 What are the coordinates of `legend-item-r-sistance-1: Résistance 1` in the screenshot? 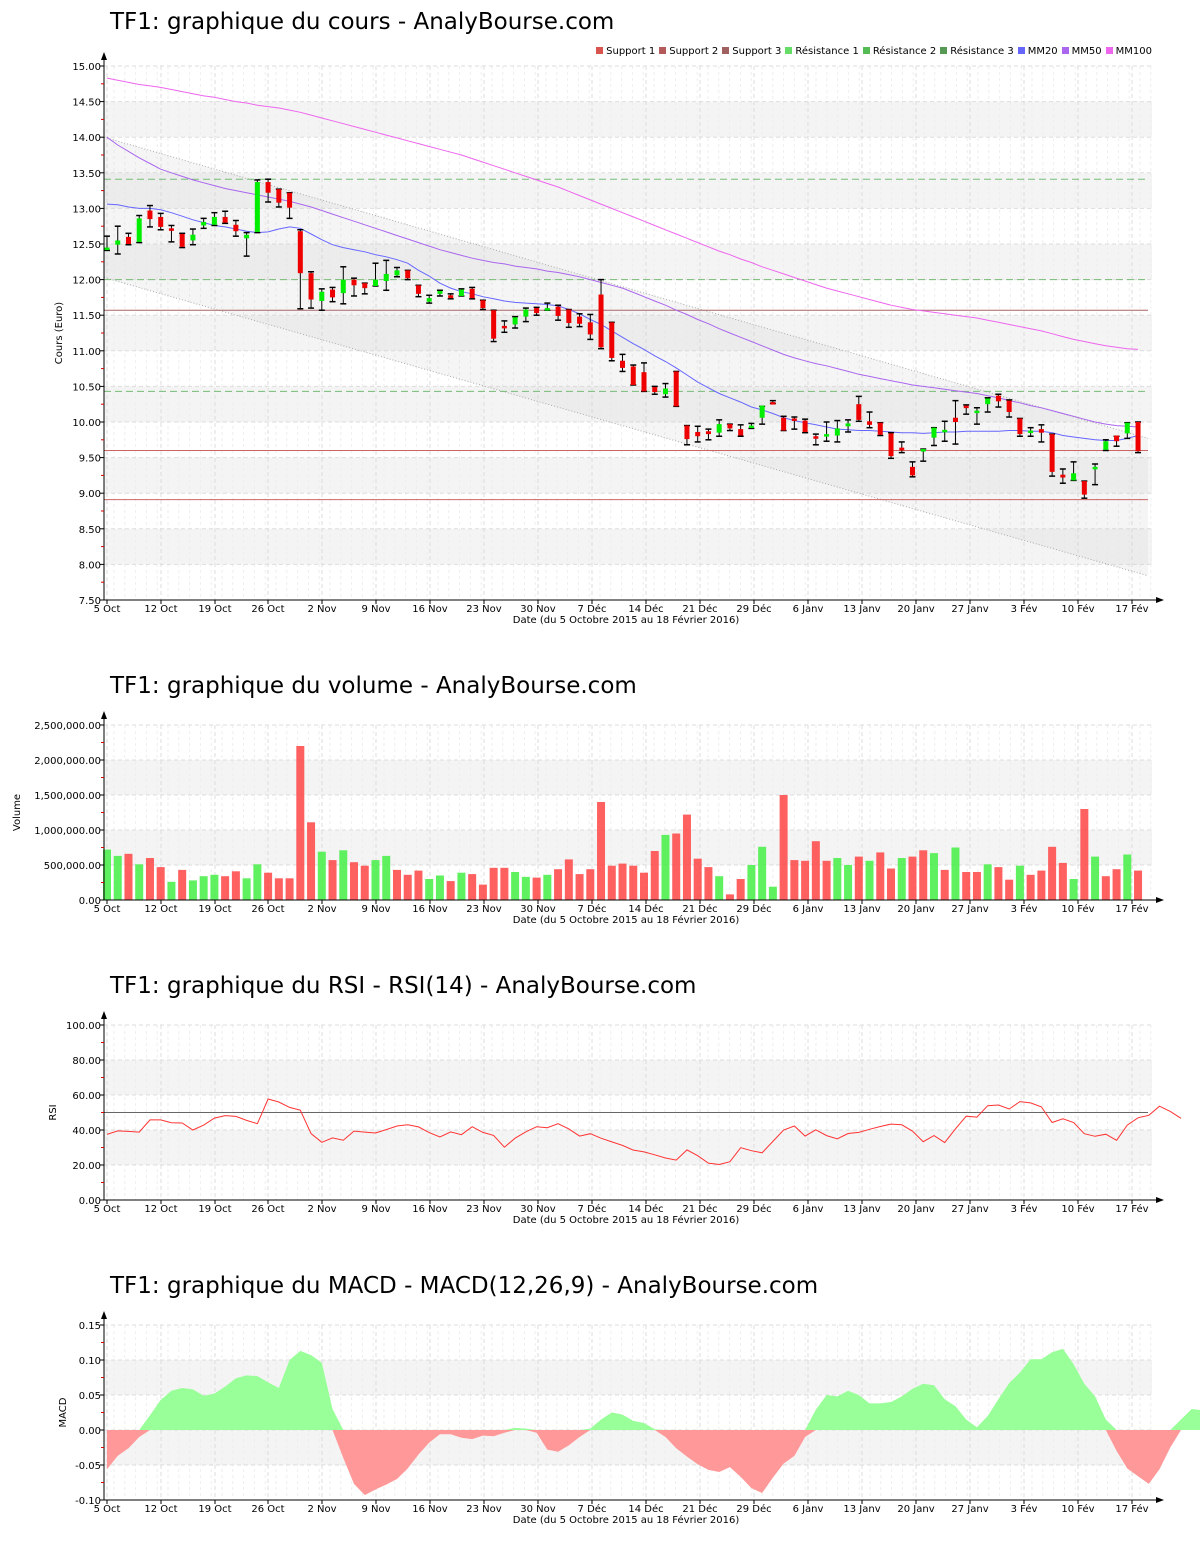 It's located at (822, 51).